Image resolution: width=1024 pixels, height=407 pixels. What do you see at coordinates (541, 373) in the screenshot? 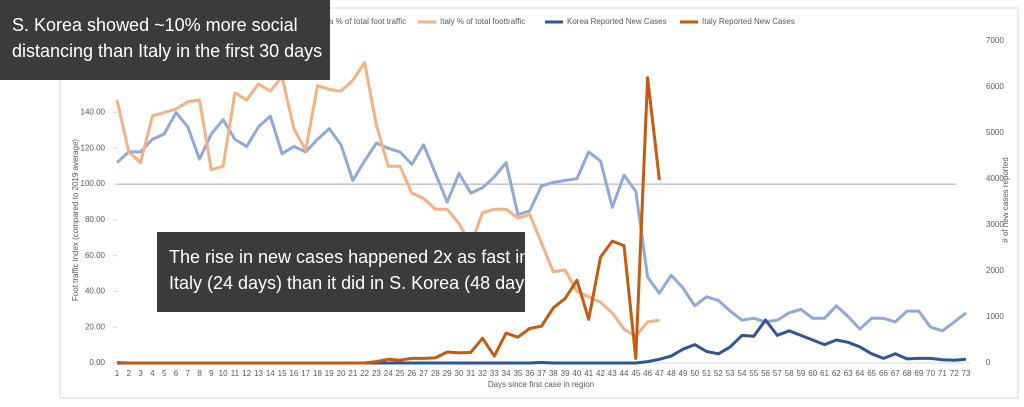
I see `x-tick-label: 37` at bounding box center [541, 373].